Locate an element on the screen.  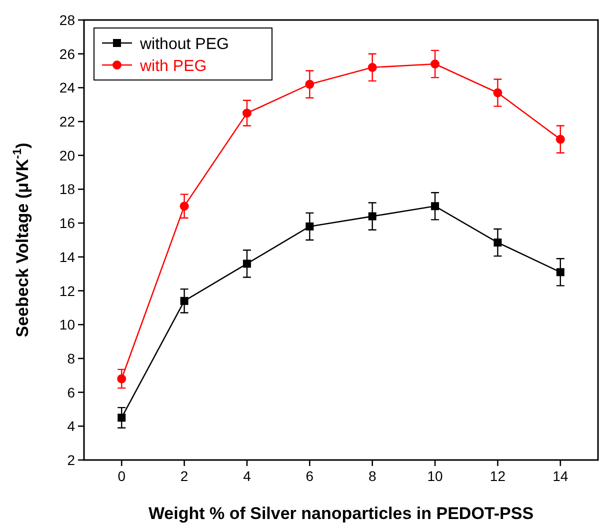
y-tick-label: 24 is located at coordinates (67, 88).